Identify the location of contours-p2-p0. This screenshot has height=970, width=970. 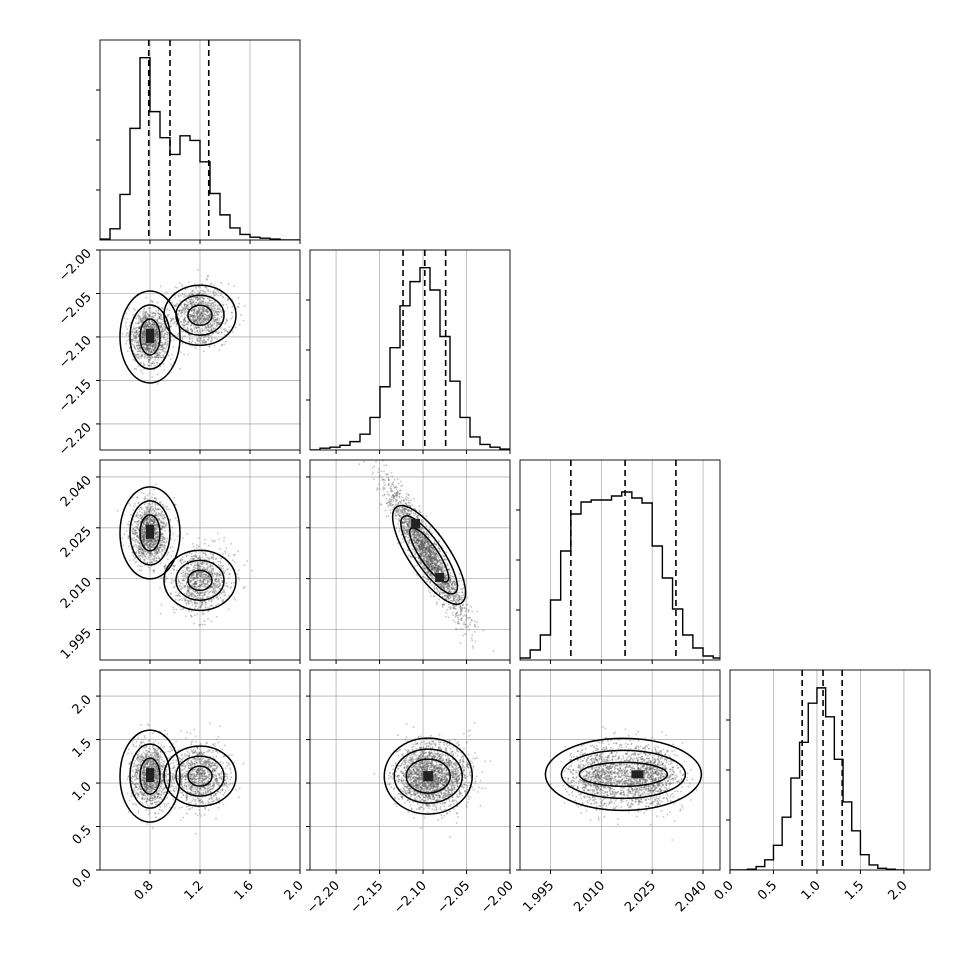
(178, 549).